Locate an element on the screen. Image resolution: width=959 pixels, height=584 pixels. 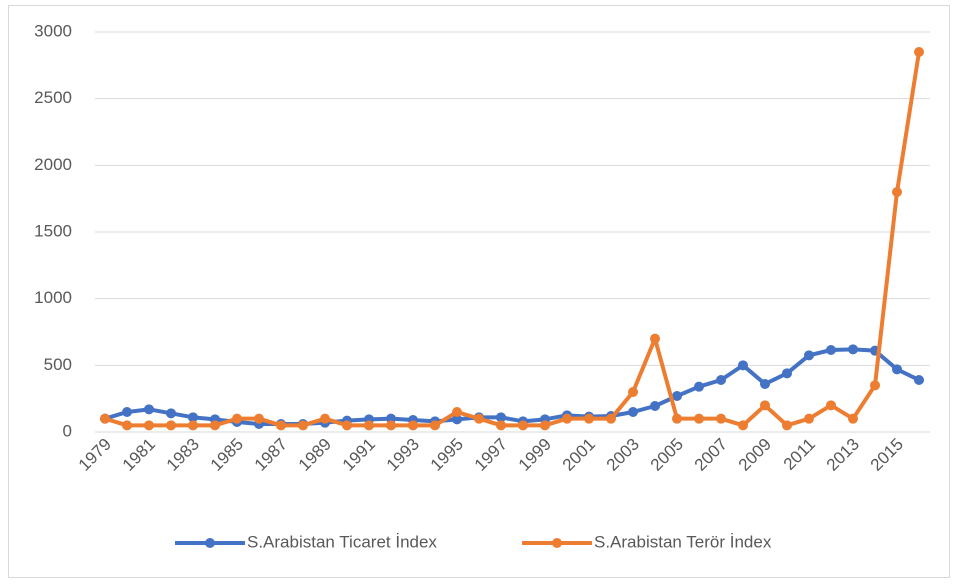
legend-label: S.Arabistan Terör İndex is located at coordinates (683, 541).